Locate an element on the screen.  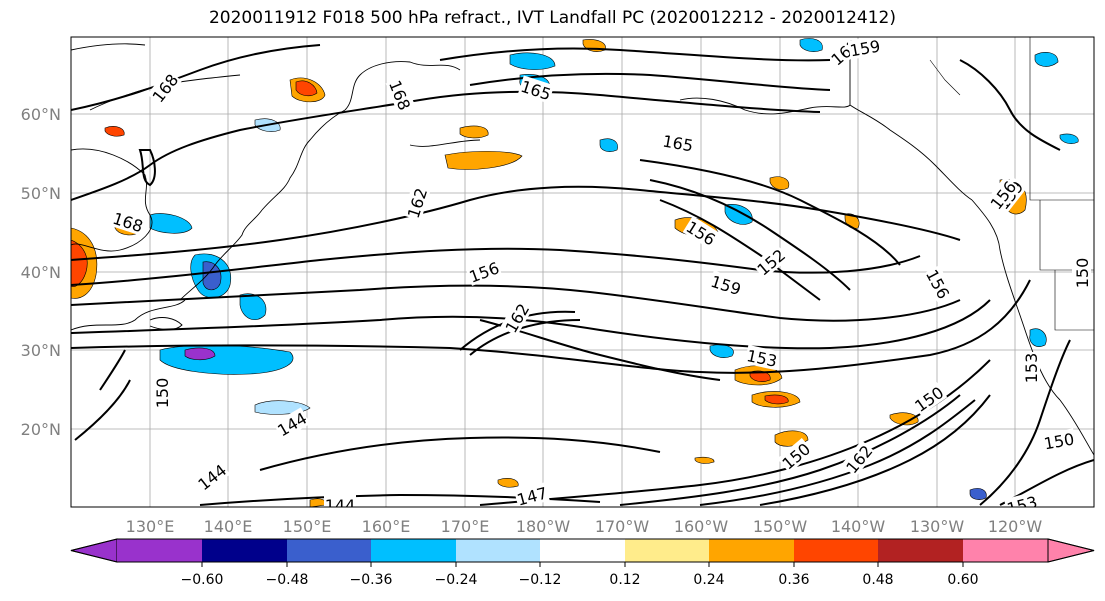
colorbar-tick-label: −0.12 is located at coordinates (540, 580).